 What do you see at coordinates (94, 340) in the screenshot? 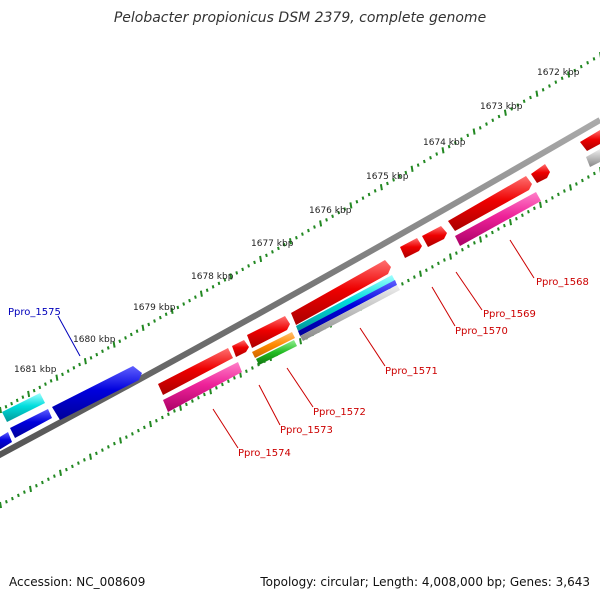
I see `kbp-label: 1680 kbp` at bounding box center [94, 340].